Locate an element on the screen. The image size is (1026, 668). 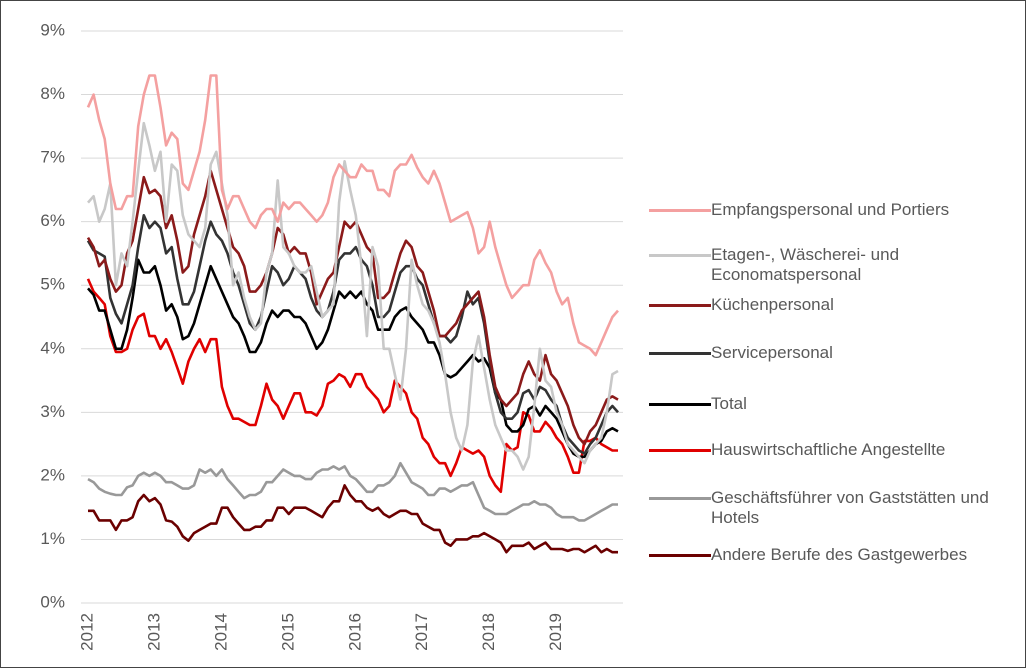
legend-item: Empfangspersonal und Portiers is located at coordinates (799, 210).